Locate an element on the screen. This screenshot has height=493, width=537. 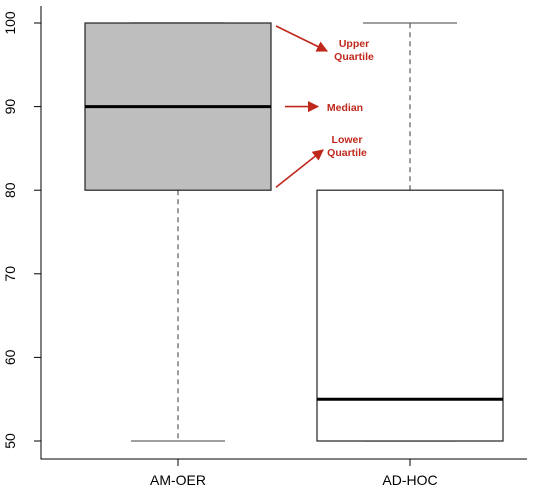
y-tick-label: 60 is located at coordinates (10, 357).